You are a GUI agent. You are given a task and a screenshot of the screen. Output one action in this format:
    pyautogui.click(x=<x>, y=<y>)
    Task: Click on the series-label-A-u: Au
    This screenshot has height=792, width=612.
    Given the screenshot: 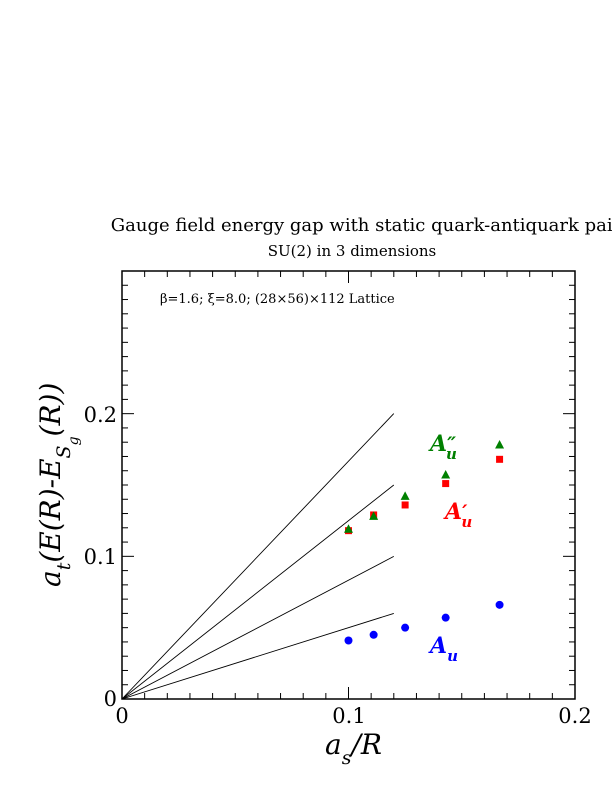 What is the action you would take?
    pyautogui.click(x=443, y=649)
    